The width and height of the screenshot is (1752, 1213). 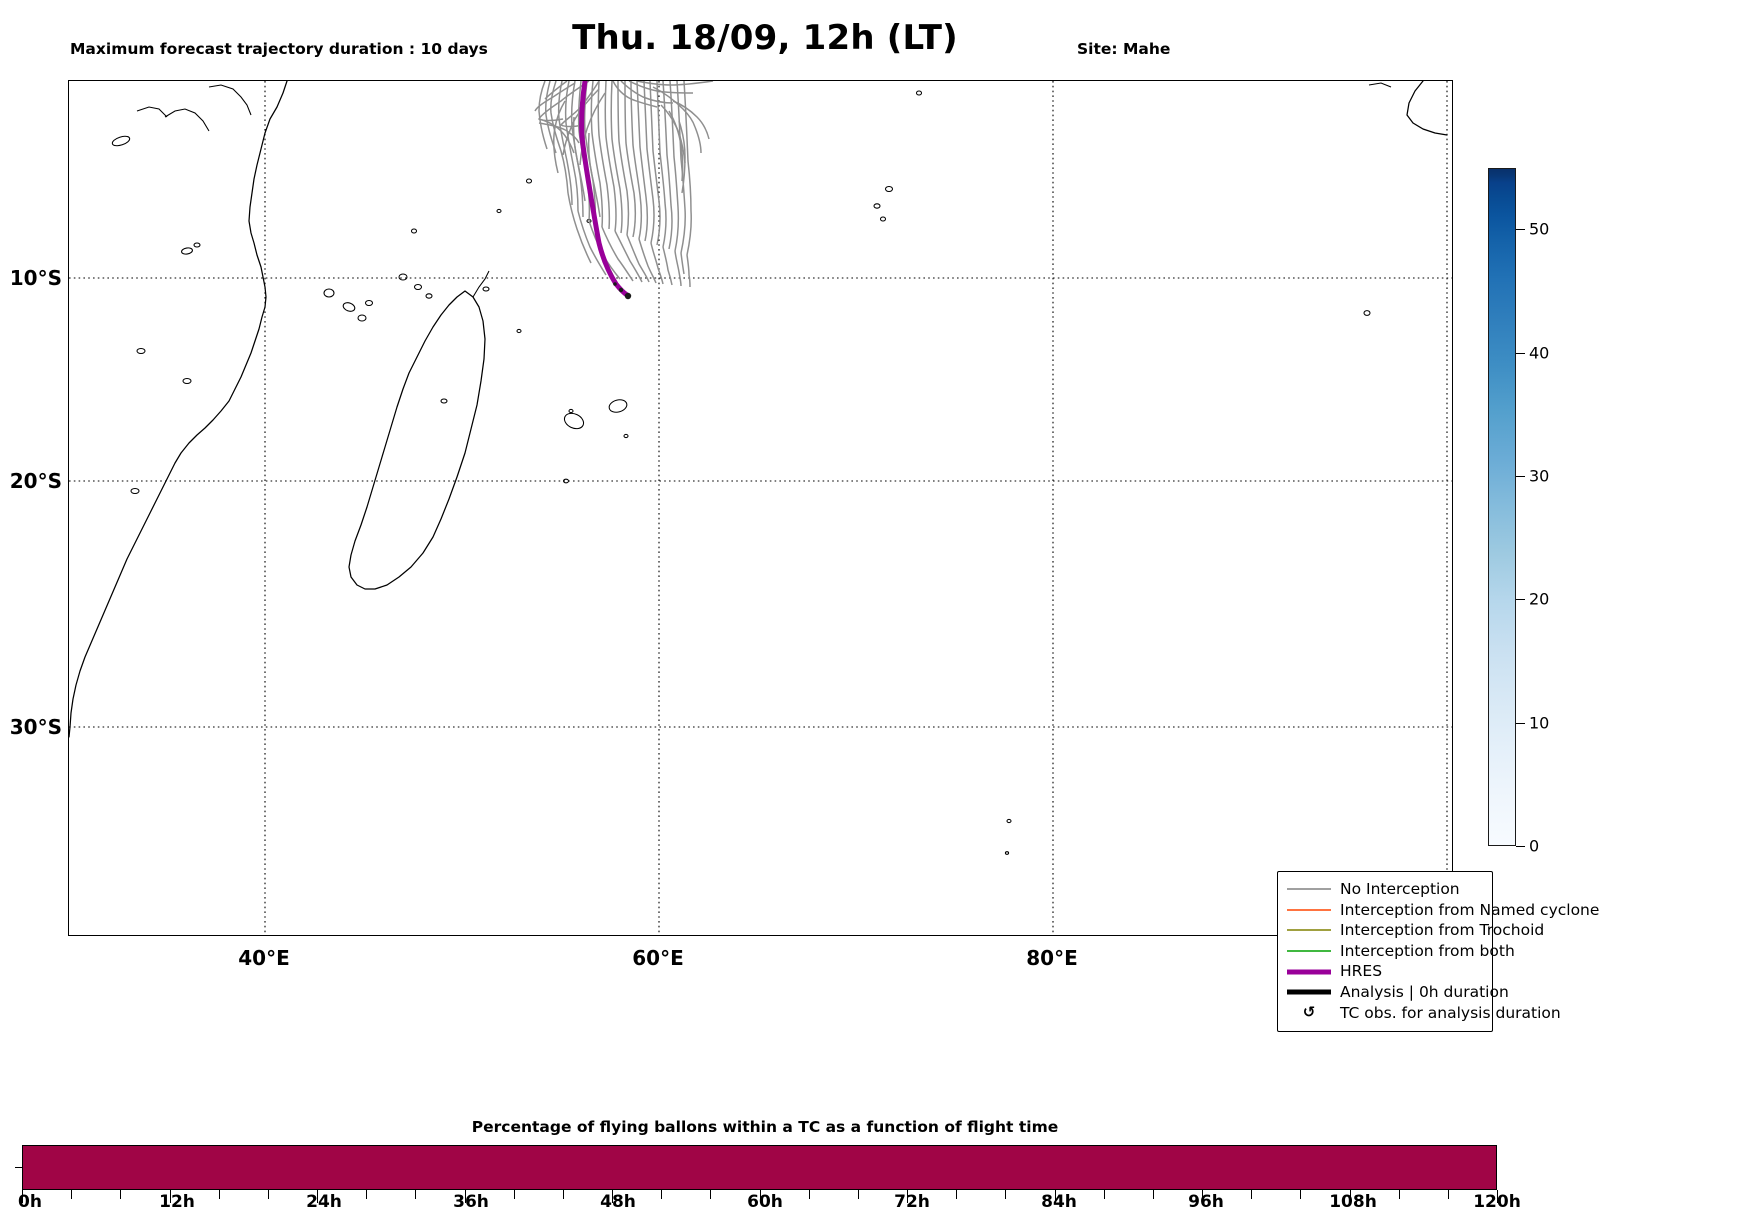 I want to click on lon-label-40e: 40°E, so click(x=264, y=958).